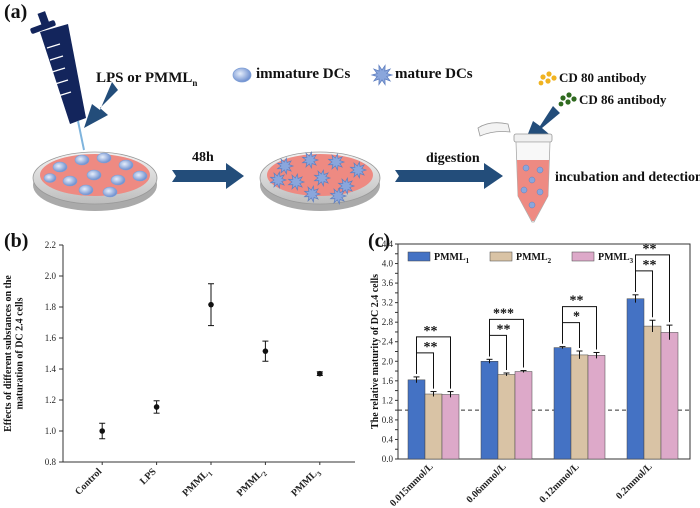 This screenshot has width=700, height=508. What do you see at coordinates (242, 75) in the screenshot?
I see `immature-dc-icon` at bounding box center [242, 75].